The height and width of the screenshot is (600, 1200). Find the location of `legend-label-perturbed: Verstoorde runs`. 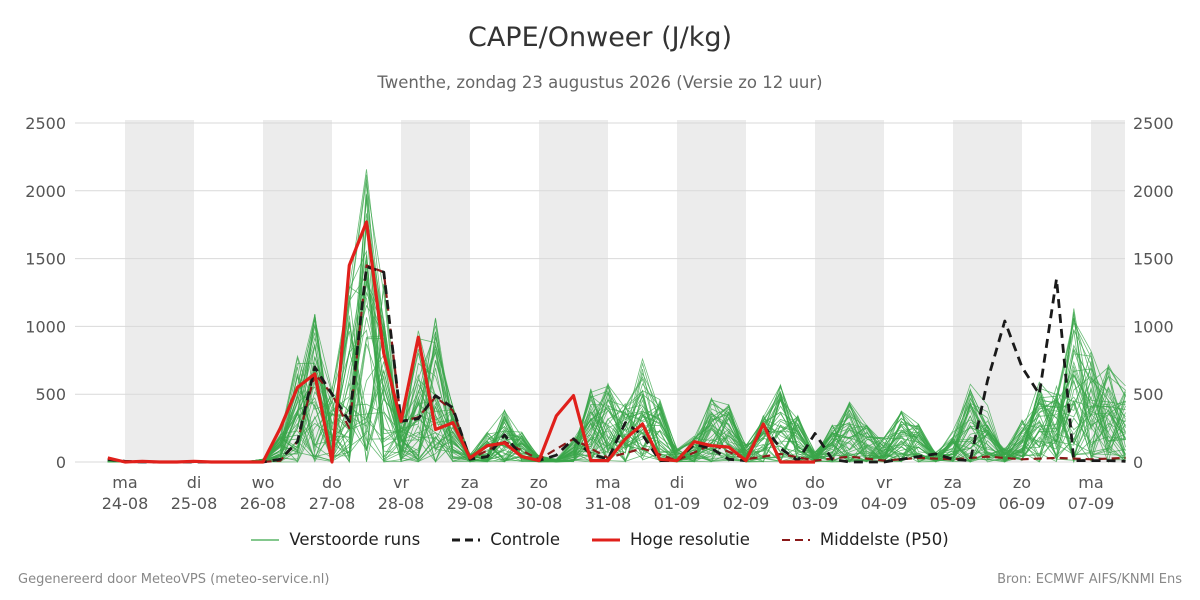

legend-label-perturbed: Verstoorde runs is located at coordinates (355, 539).